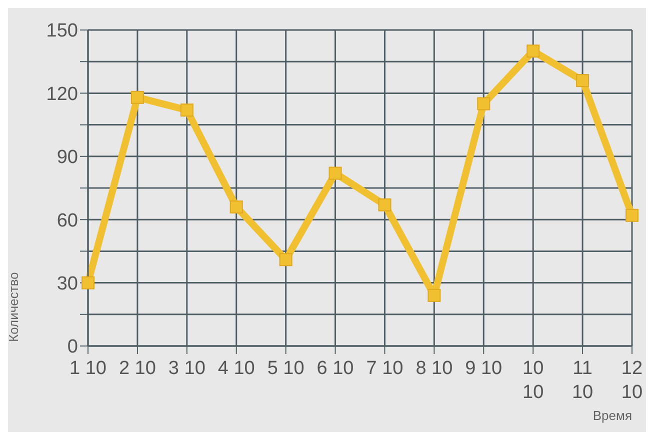 Image resolution: width=654 pixels, height=440 pixels. What do you see at coordinates (67, 221) in the screenshot?
I see `y-tick-label: 60` at bounding box center [67, 221].